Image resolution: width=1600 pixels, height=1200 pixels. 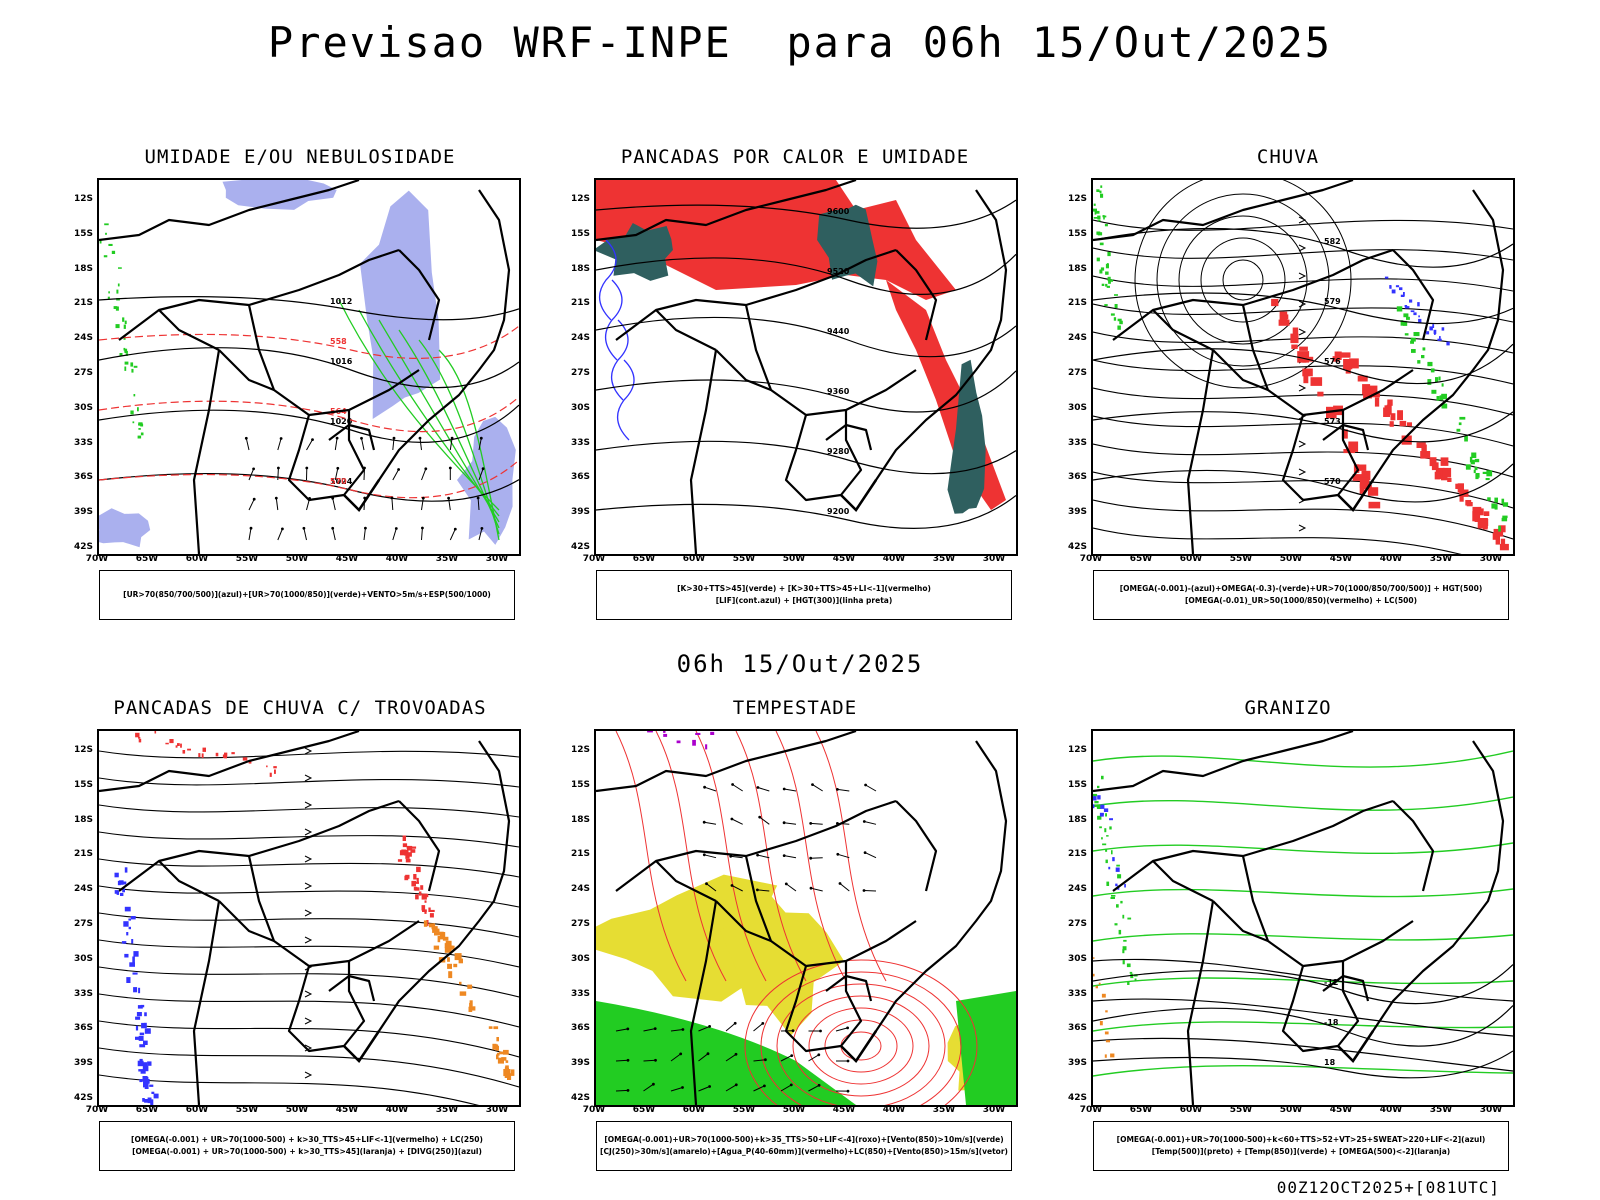 What do you see at coordinates (744, 559) in the screenshot?
I see `lon-label: 55W` at bounding box center [744, 559].